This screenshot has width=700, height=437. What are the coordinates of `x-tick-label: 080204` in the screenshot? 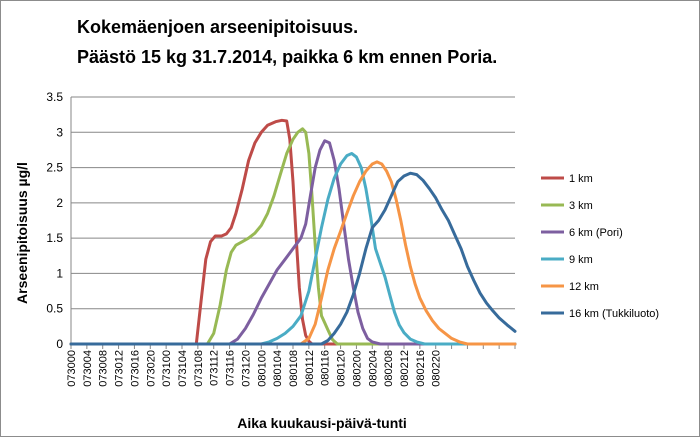 It's located at (373, 368).